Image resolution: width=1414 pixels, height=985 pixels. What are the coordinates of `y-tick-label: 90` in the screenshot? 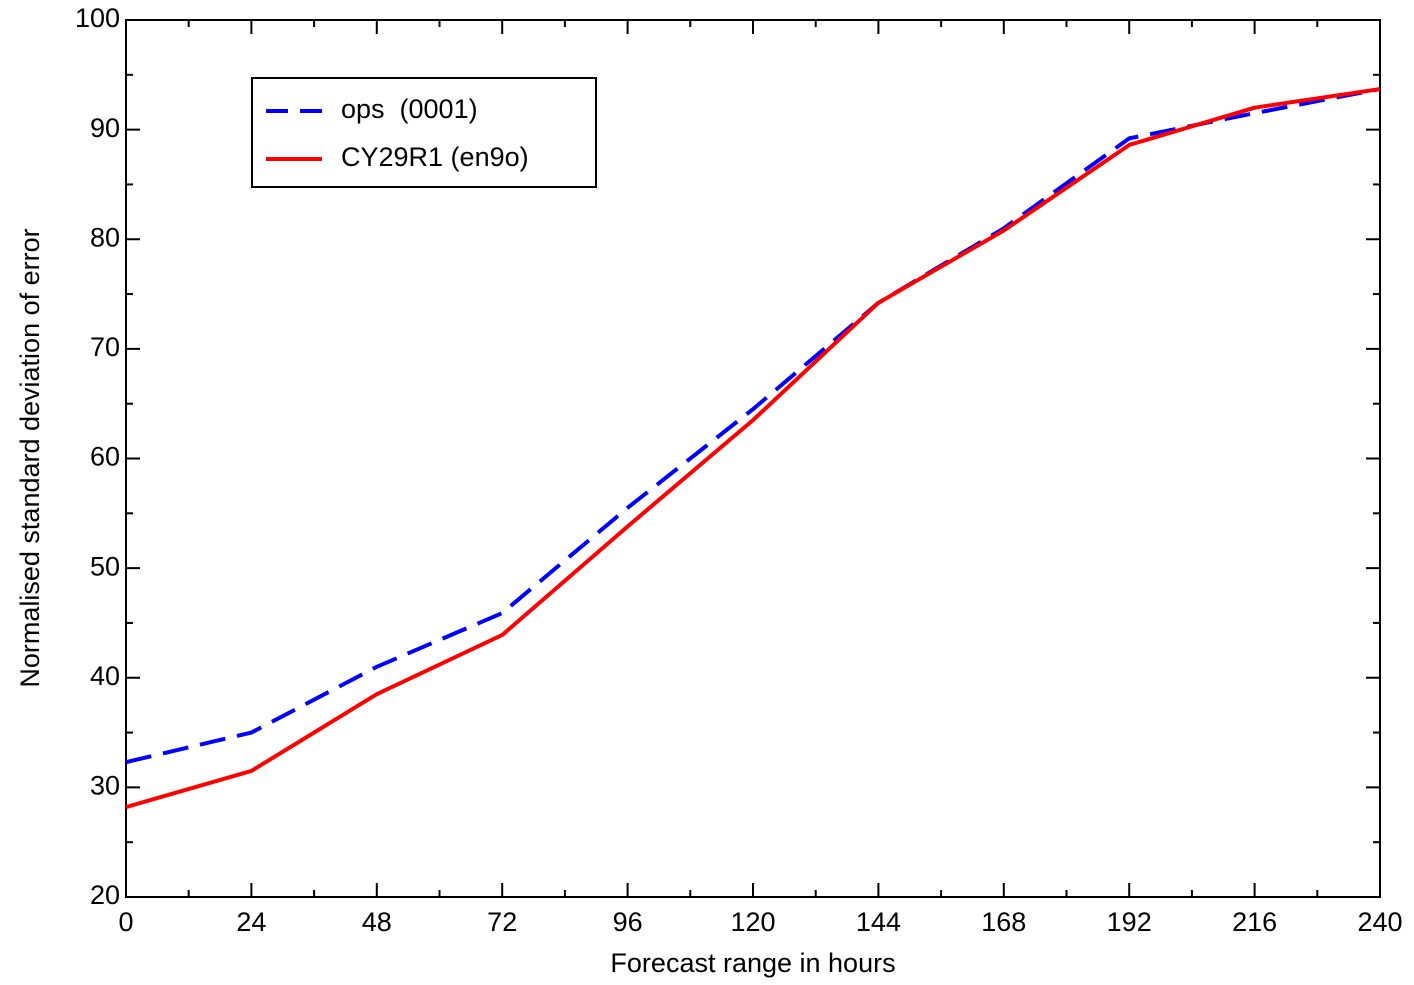 It's located at (105, 128).